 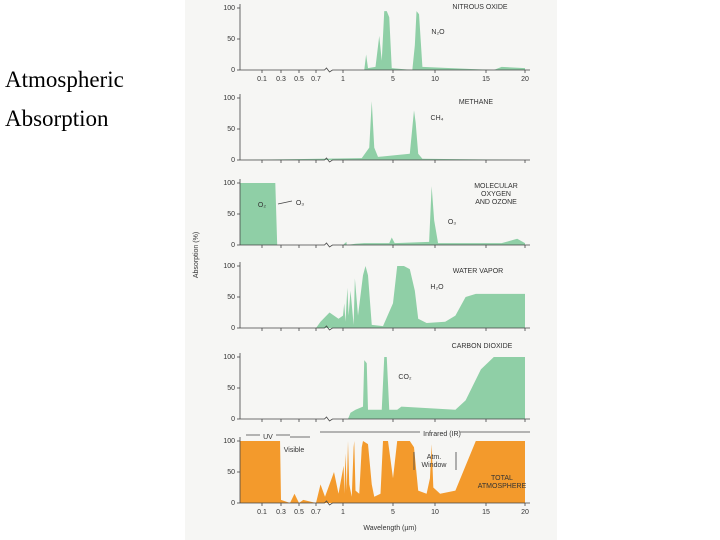 What do you see at coordinates (196, 255) in the screenshot?
I see `y-axis-label: Absorption (%)` at bounding box center [196, 255].